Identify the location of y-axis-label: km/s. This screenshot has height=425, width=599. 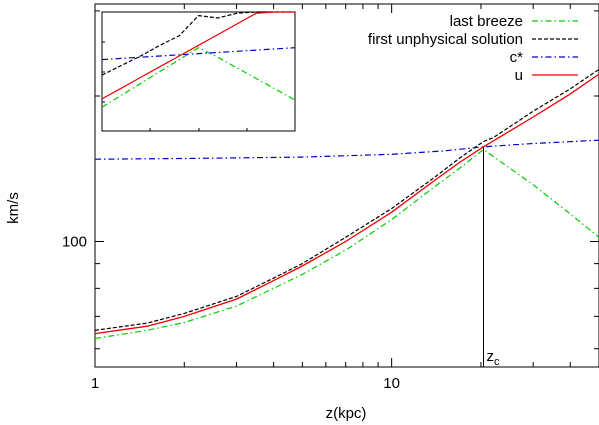
(13, 208).